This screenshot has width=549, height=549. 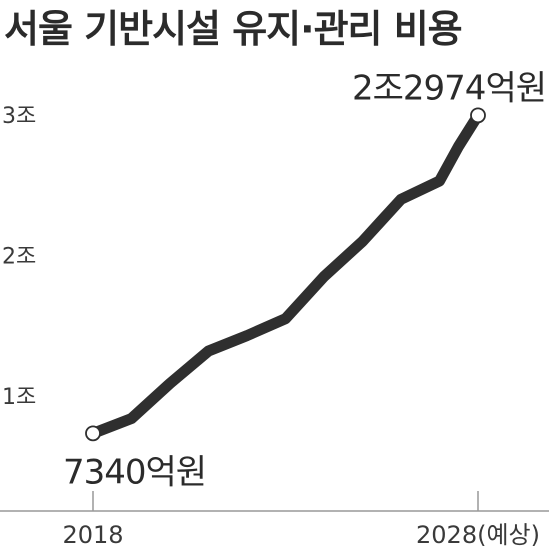 What do you see at coordinates (92, 535) in the screenshot?
I see `x-tick-label-0: 2018` at bounding box center [92, 535].